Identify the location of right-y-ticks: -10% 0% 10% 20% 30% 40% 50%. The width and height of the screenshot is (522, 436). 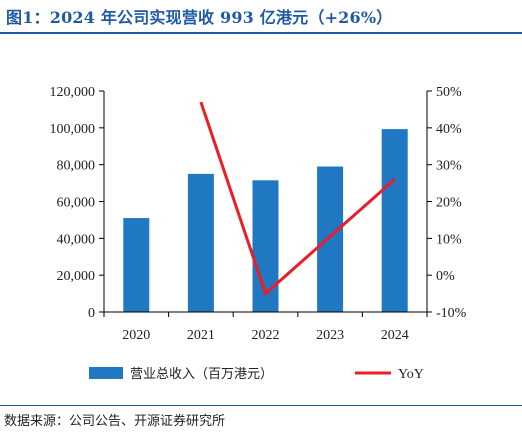
(447, 203).